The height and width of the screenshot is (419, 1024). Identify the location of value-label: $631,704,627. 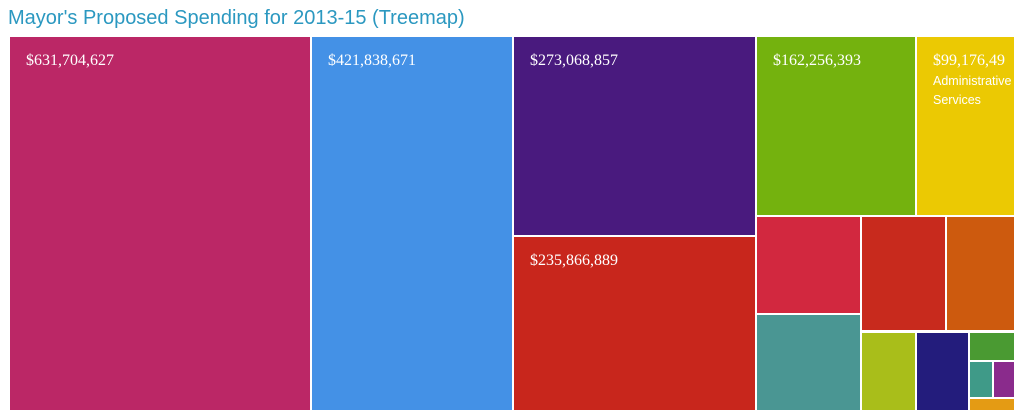
(70, 60).